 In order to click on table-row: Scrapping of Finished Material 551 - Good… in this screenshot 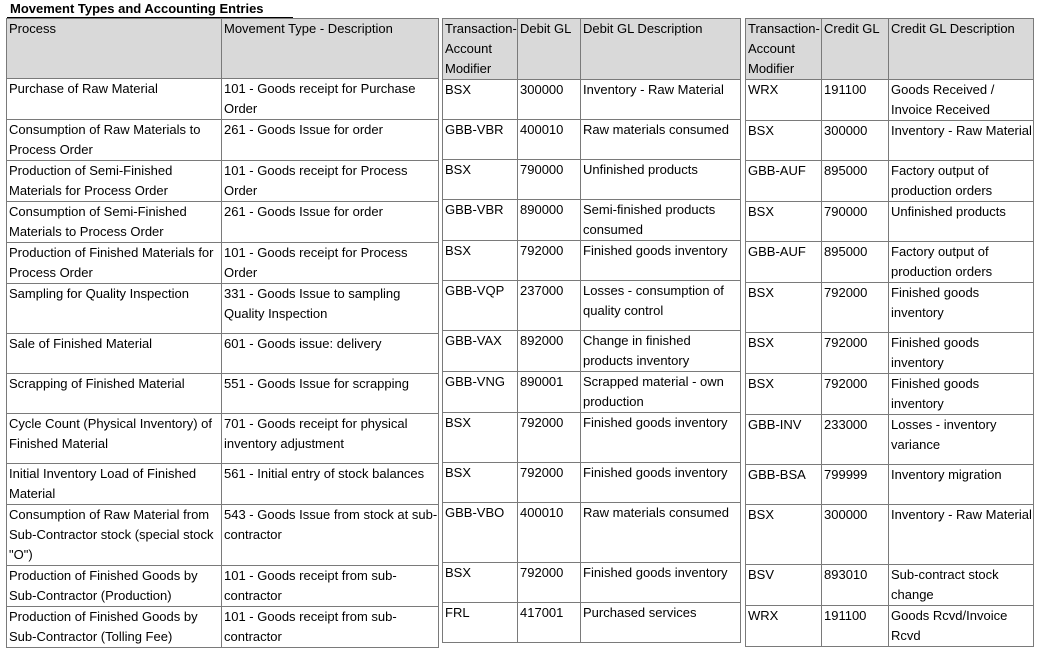, I will do `click(222, 393)`.